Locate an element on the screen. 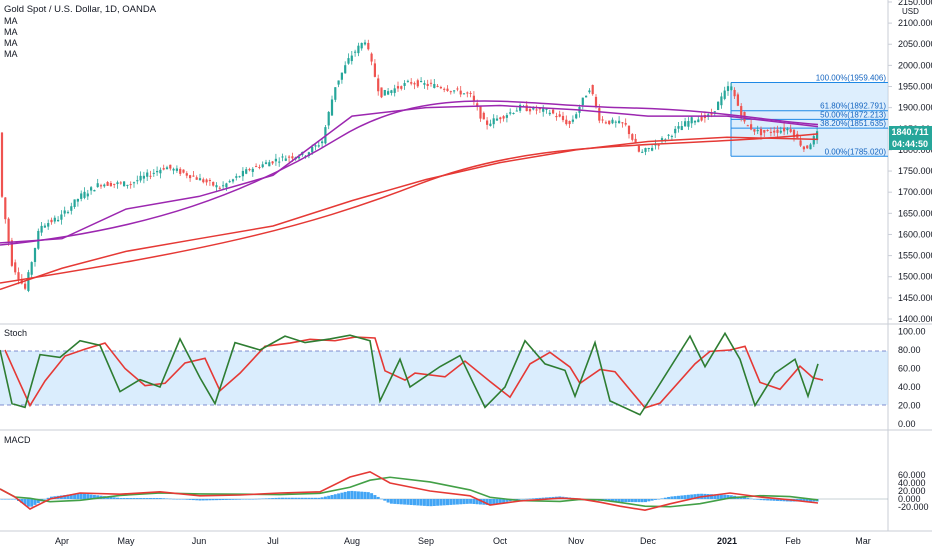 This screenshot has width=932, height=550. stoch-tick-label: 0.00 is located at coordinates (907, 424).